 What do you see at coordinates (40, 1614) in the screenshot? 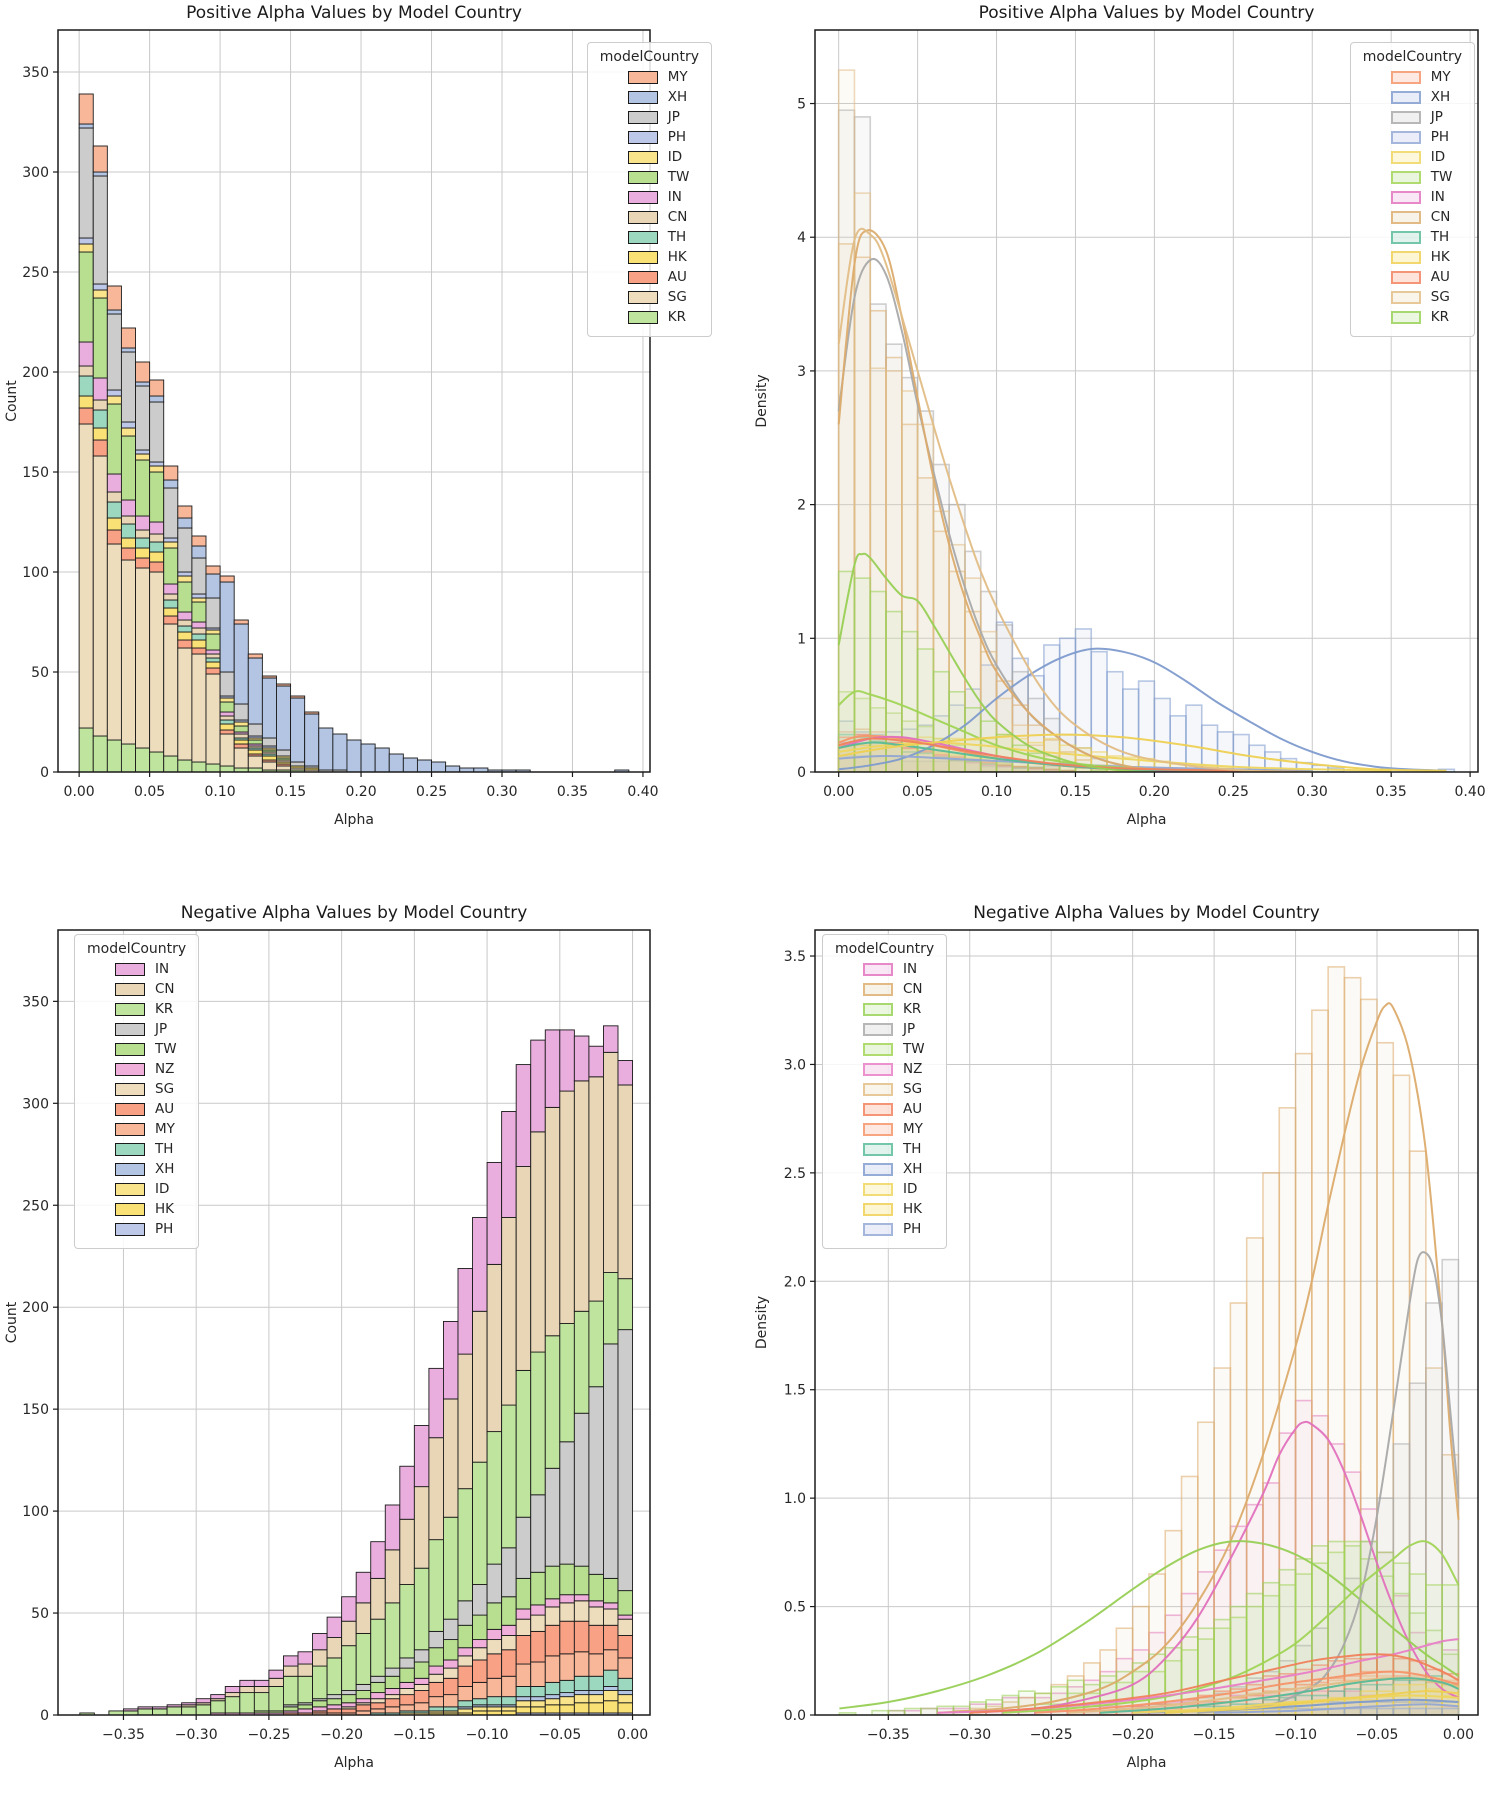
I see `svg-text: 50` at bounding box center [40, 1614].